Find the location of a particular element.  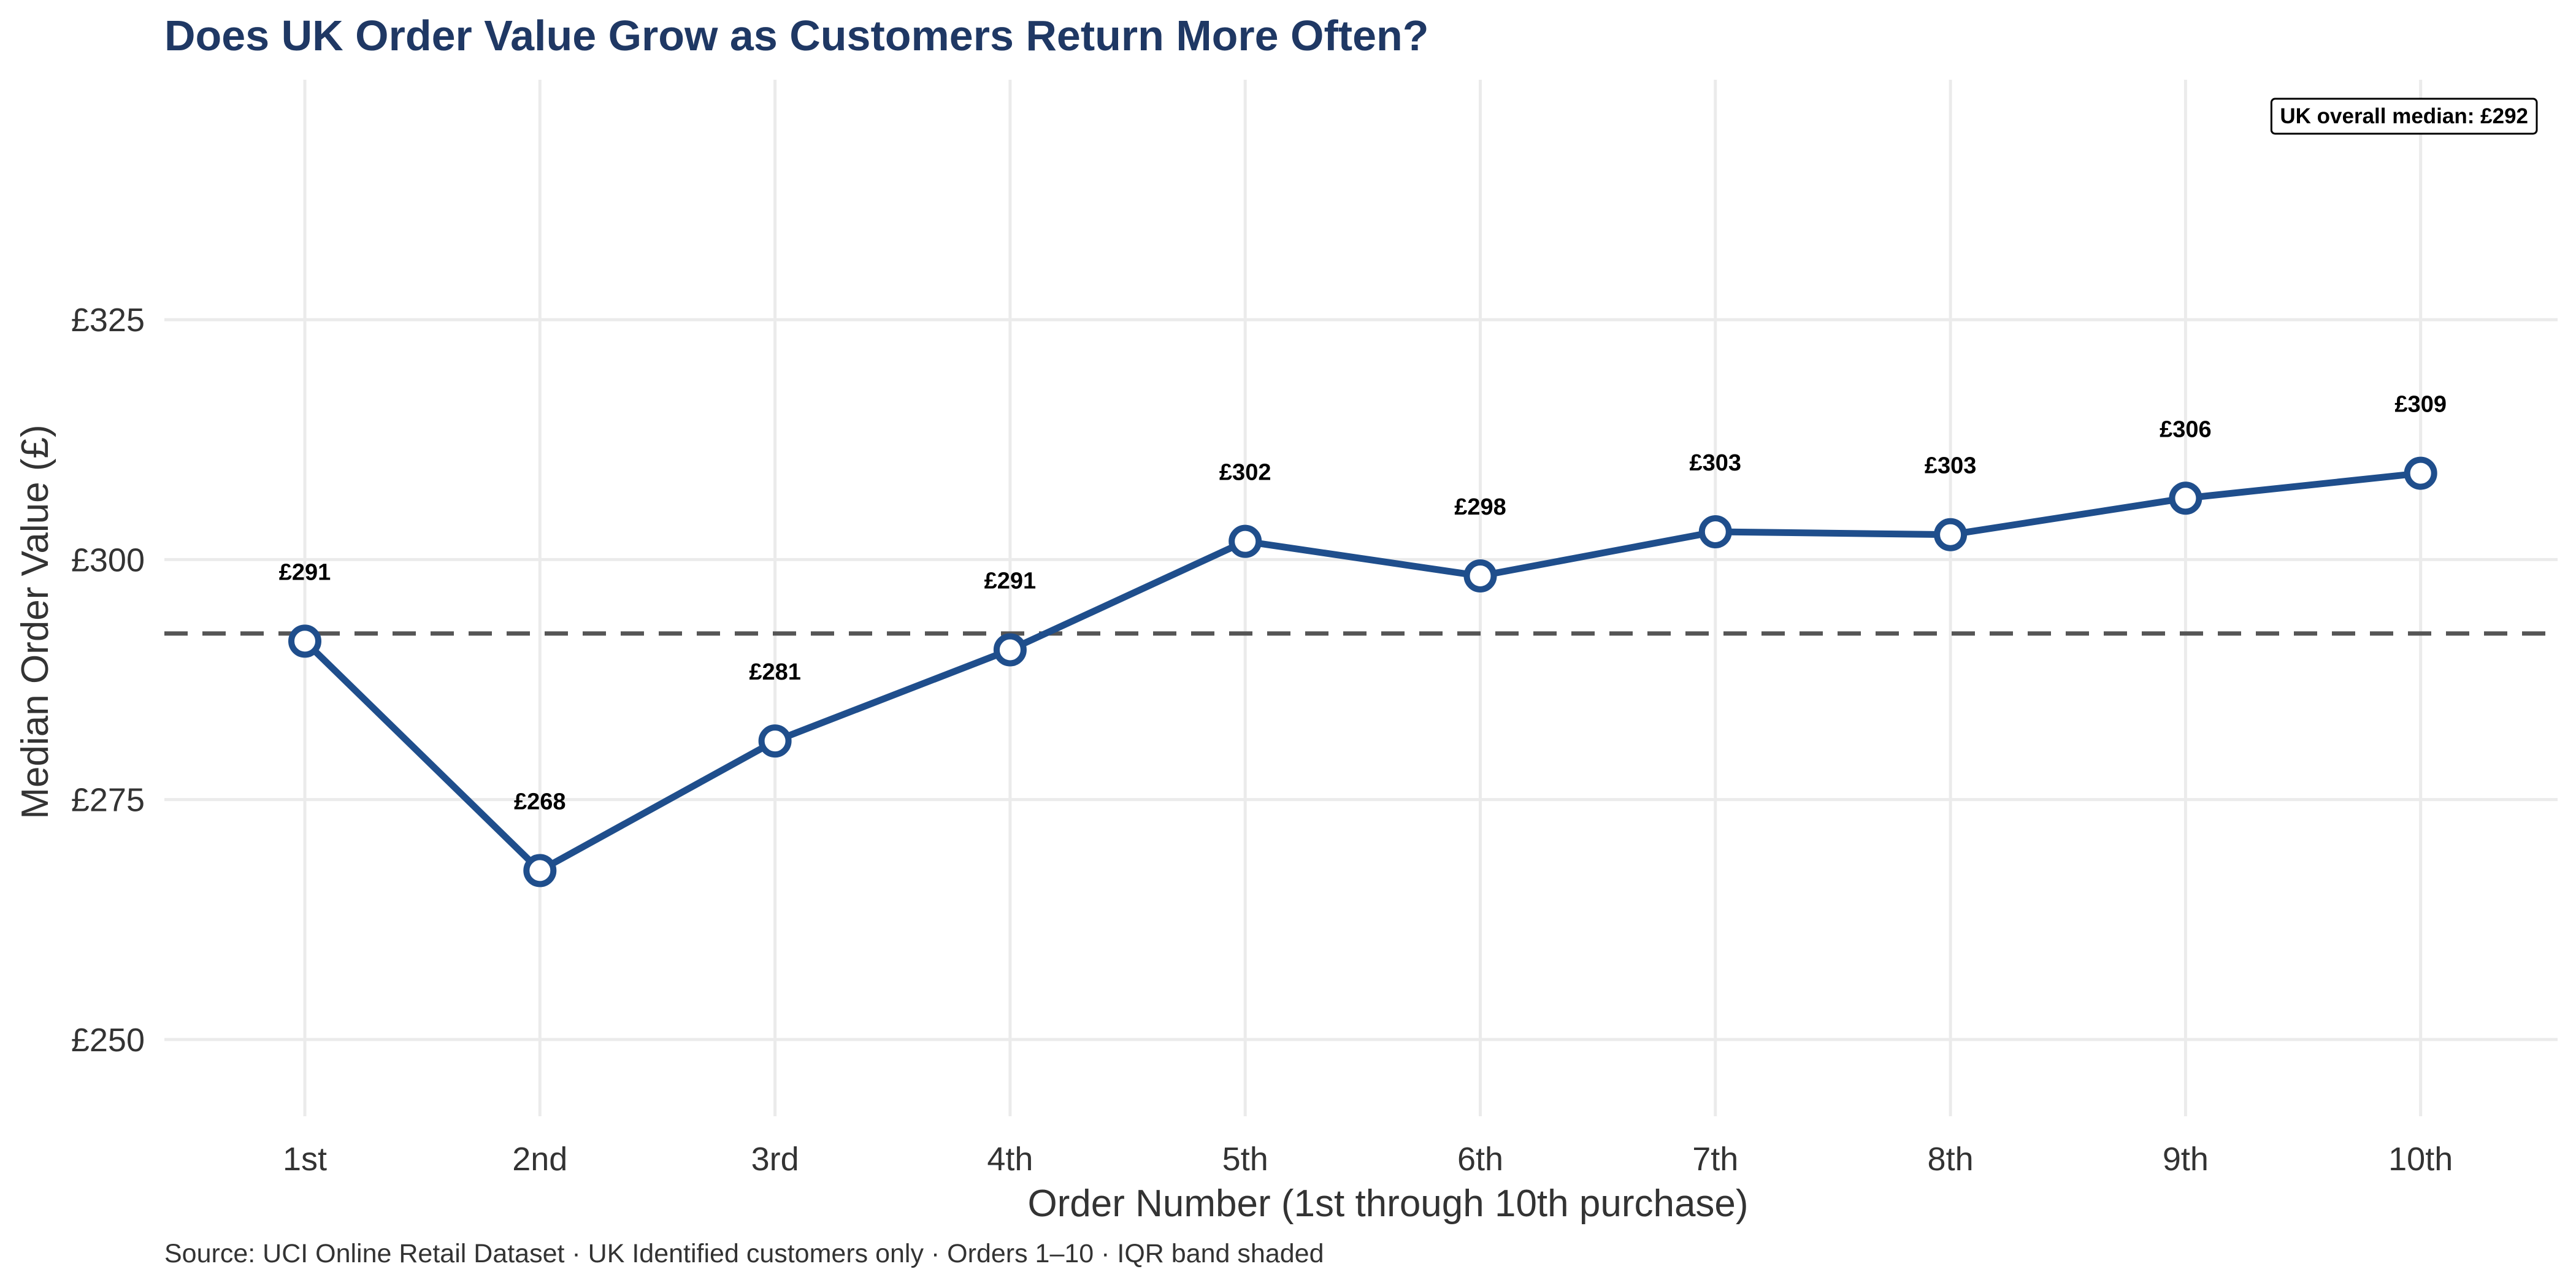

data-point-6th is located at coordinates (1480, 576).